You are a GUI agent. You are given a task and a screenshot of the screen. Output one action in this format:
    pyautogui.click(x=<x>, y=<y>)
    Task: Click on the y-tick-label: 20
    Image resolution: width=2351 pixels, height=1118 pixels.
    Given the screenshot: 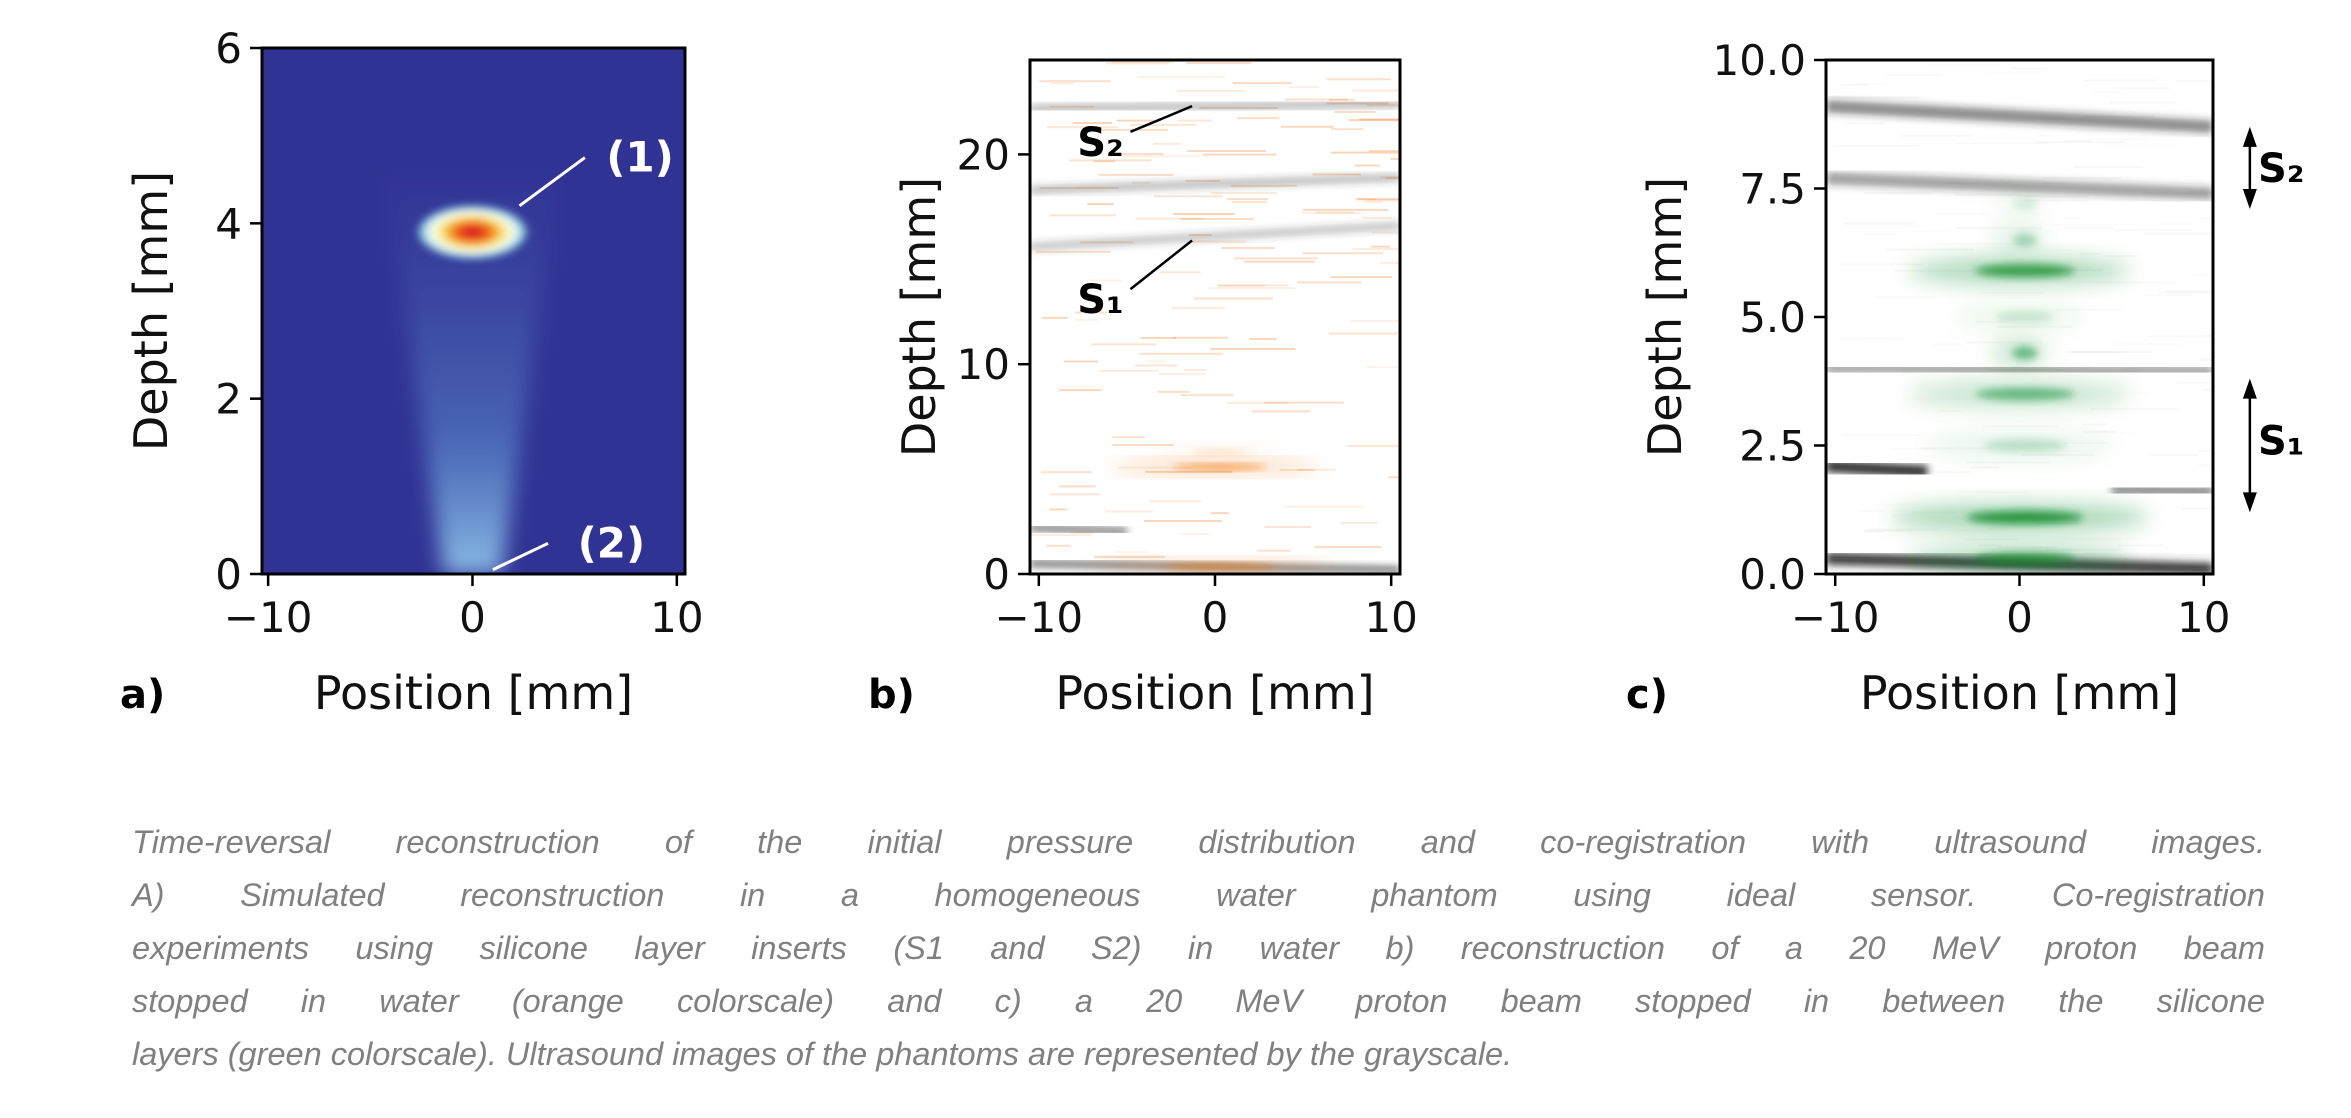 What is the action you would take?
    pyautogui.click(x=983, y=154)
    